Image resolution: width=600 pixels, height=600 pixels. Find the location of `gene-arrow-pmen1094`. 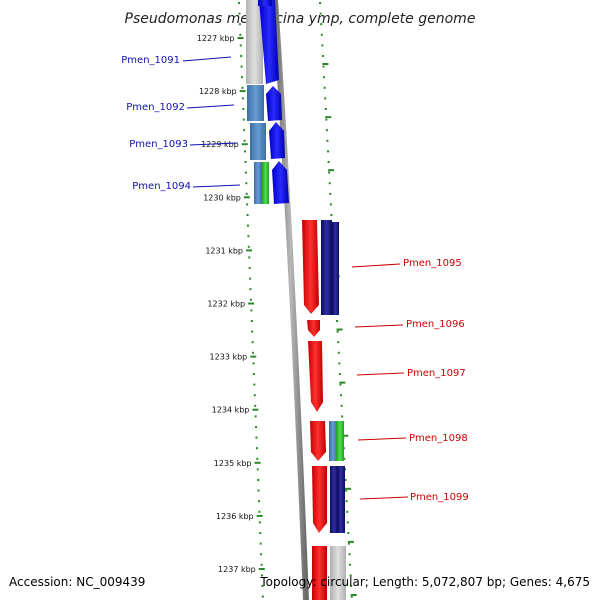

gene-arrow-pmen1094 is located at coordinates (280, 182).